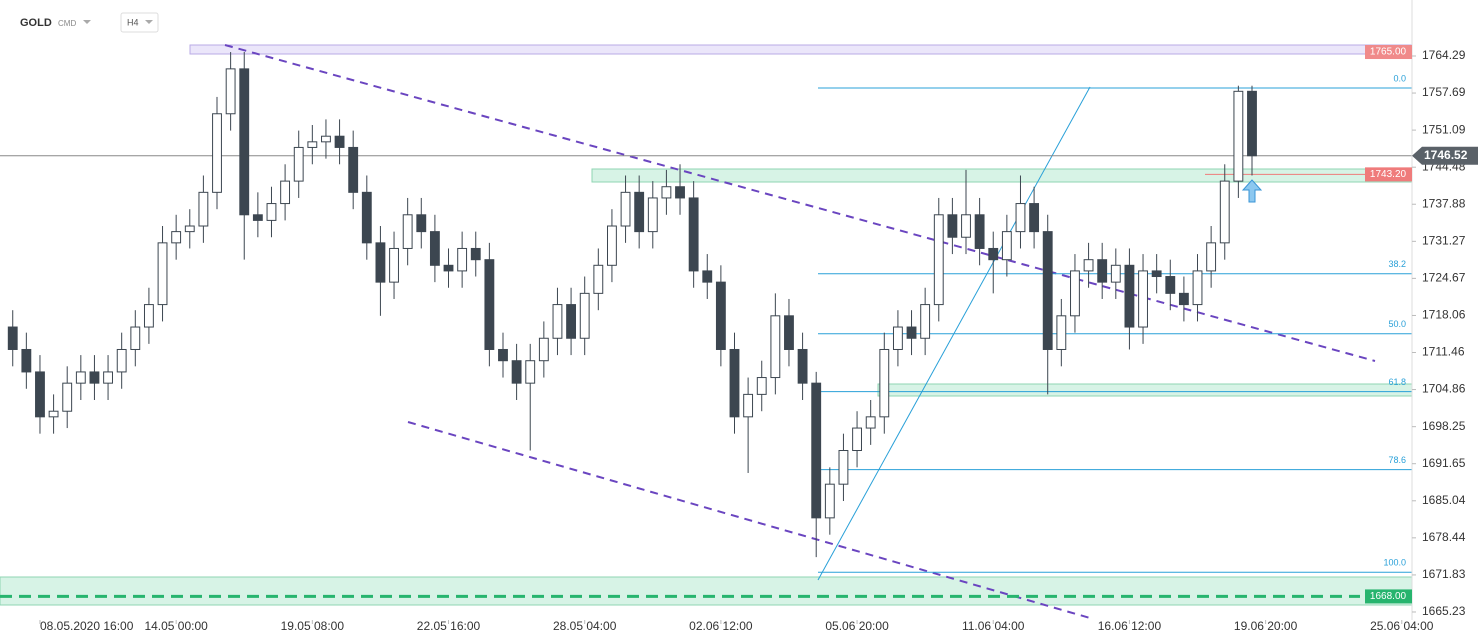  I want to click on up-arrow, so click(1252, 191).